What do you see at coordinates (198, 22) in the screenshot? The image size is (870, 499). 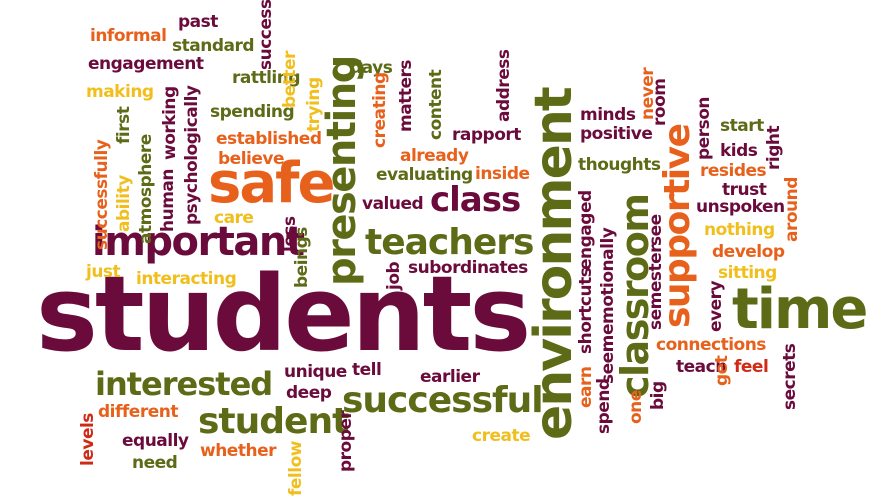 I see `word-past: past` at bounding box center [198, 22].